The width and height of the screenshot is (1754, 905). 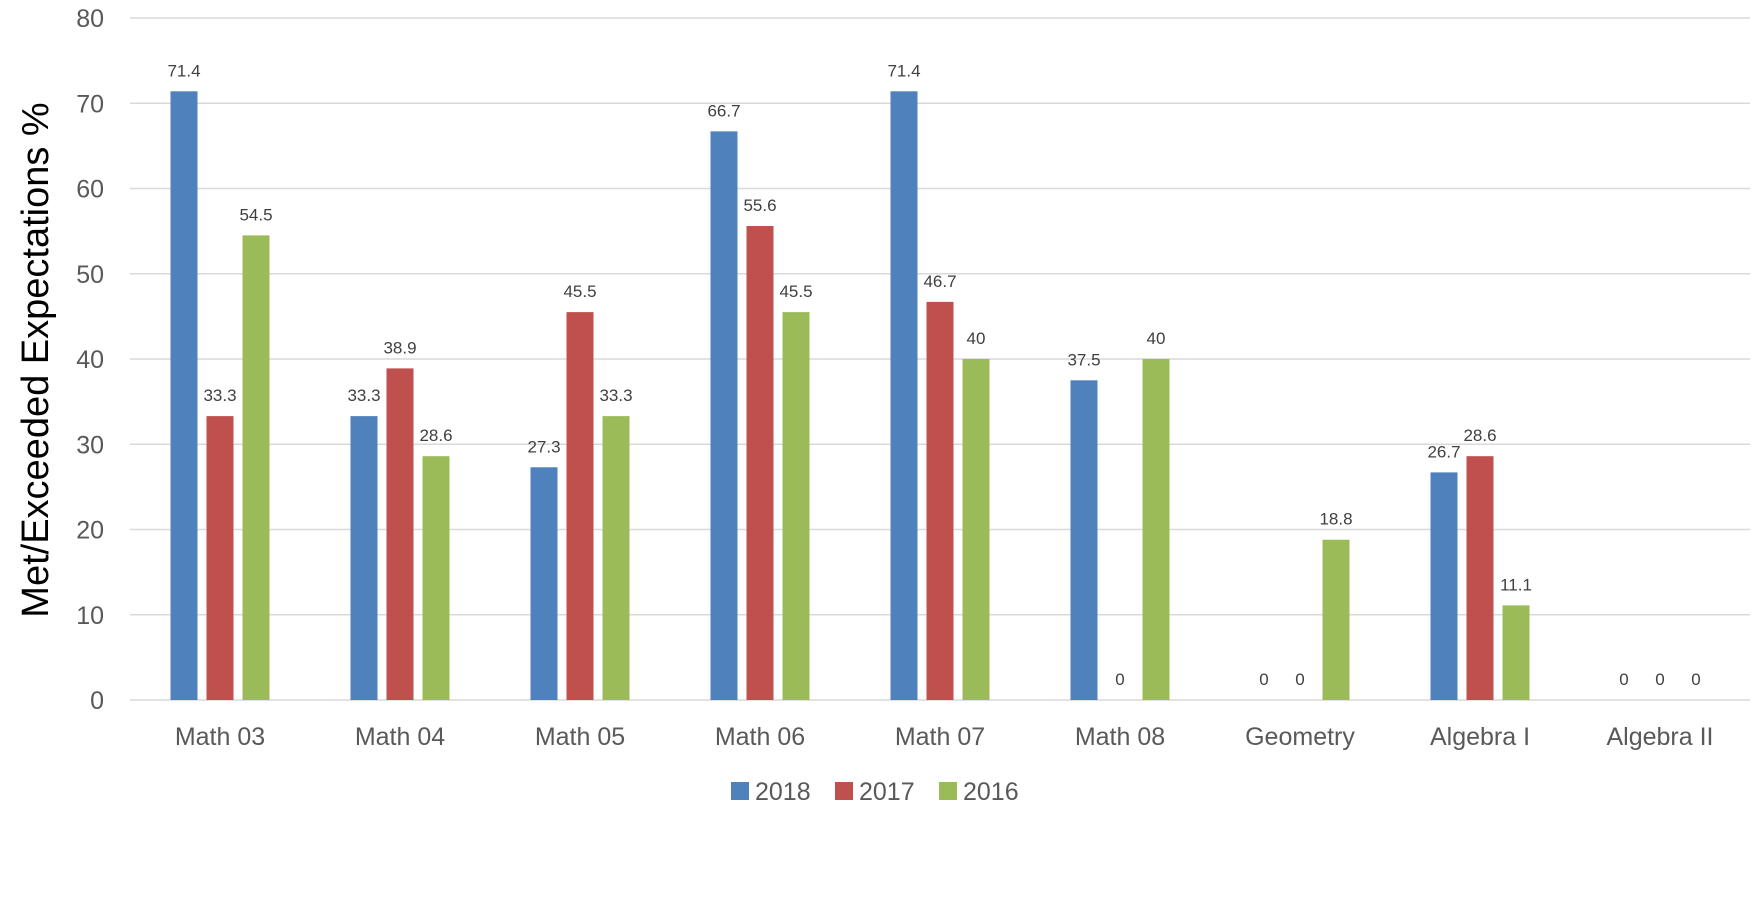 I want to click on data-label: 46.7, so click(x=939, y=281).